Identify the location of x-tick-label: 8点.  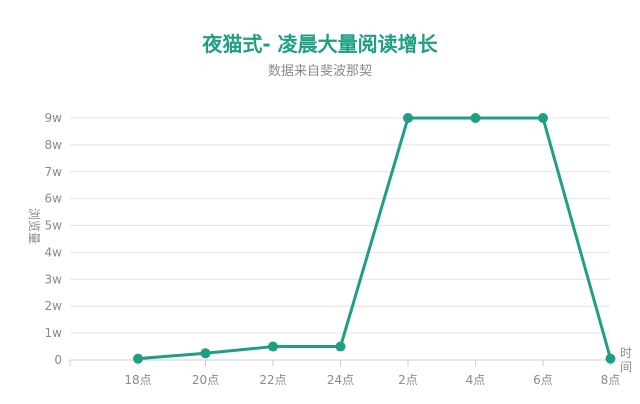
(611, 380).